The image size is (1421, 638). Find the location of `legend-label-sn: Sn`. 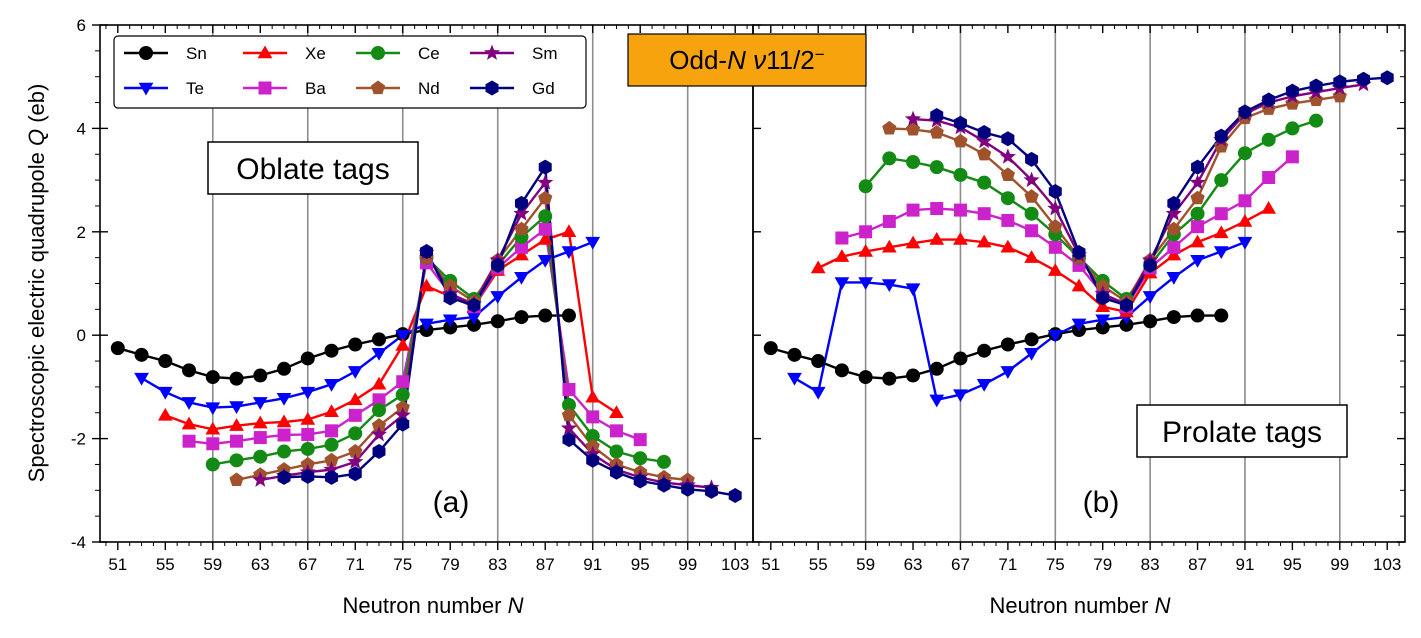

legend-label-sn: Sn is located at coordinates (196, 53).